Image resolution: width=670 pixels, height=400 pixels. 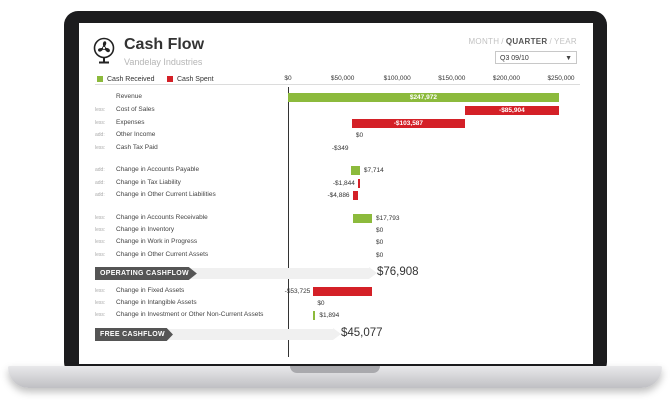 I want to click on axis-tick-label: $150,000, so click(x=452, y=78).